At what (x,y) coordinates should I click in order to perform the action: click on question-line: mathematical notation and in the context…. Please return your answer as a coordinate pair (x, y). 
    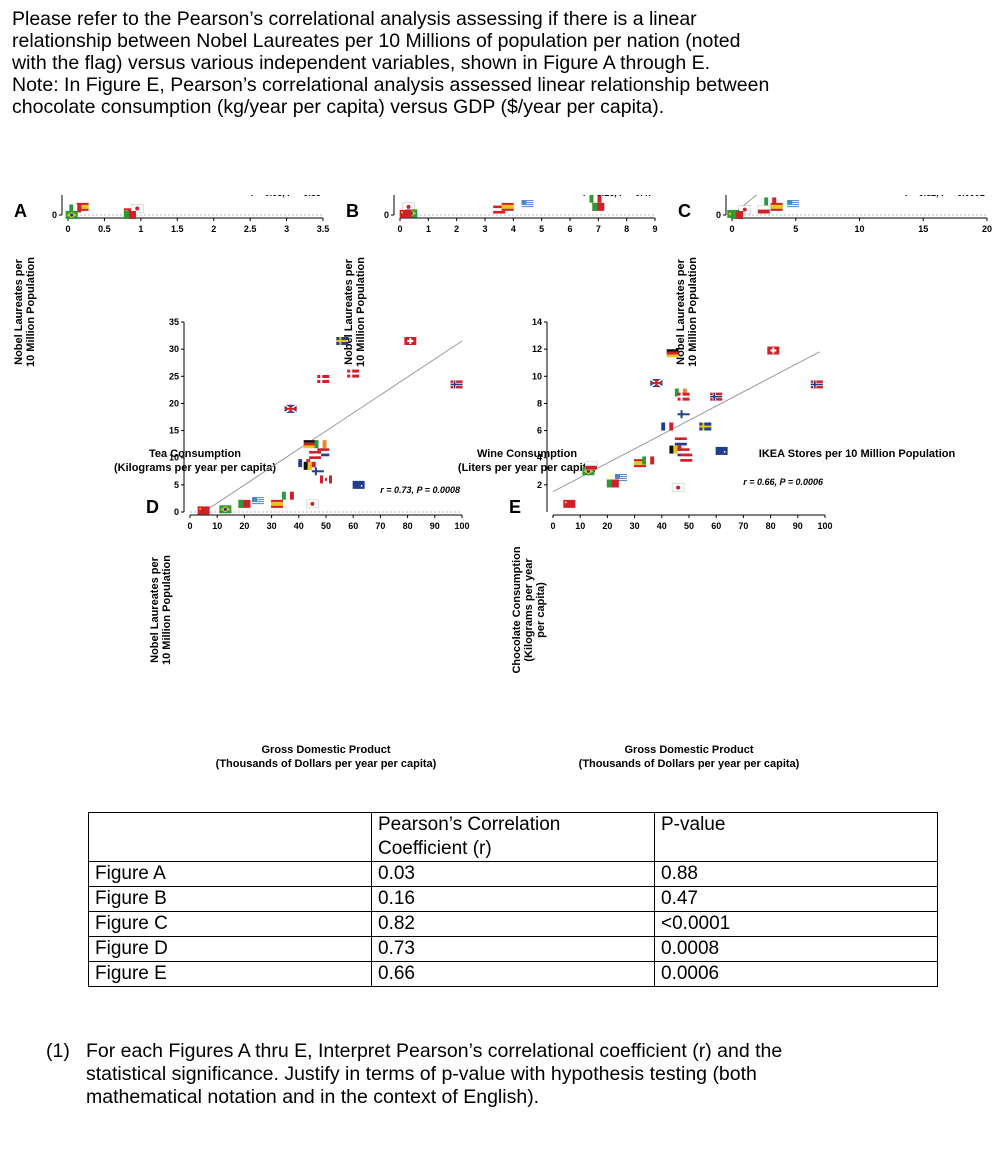
    Looking at the image, I should click on (313, 1097).